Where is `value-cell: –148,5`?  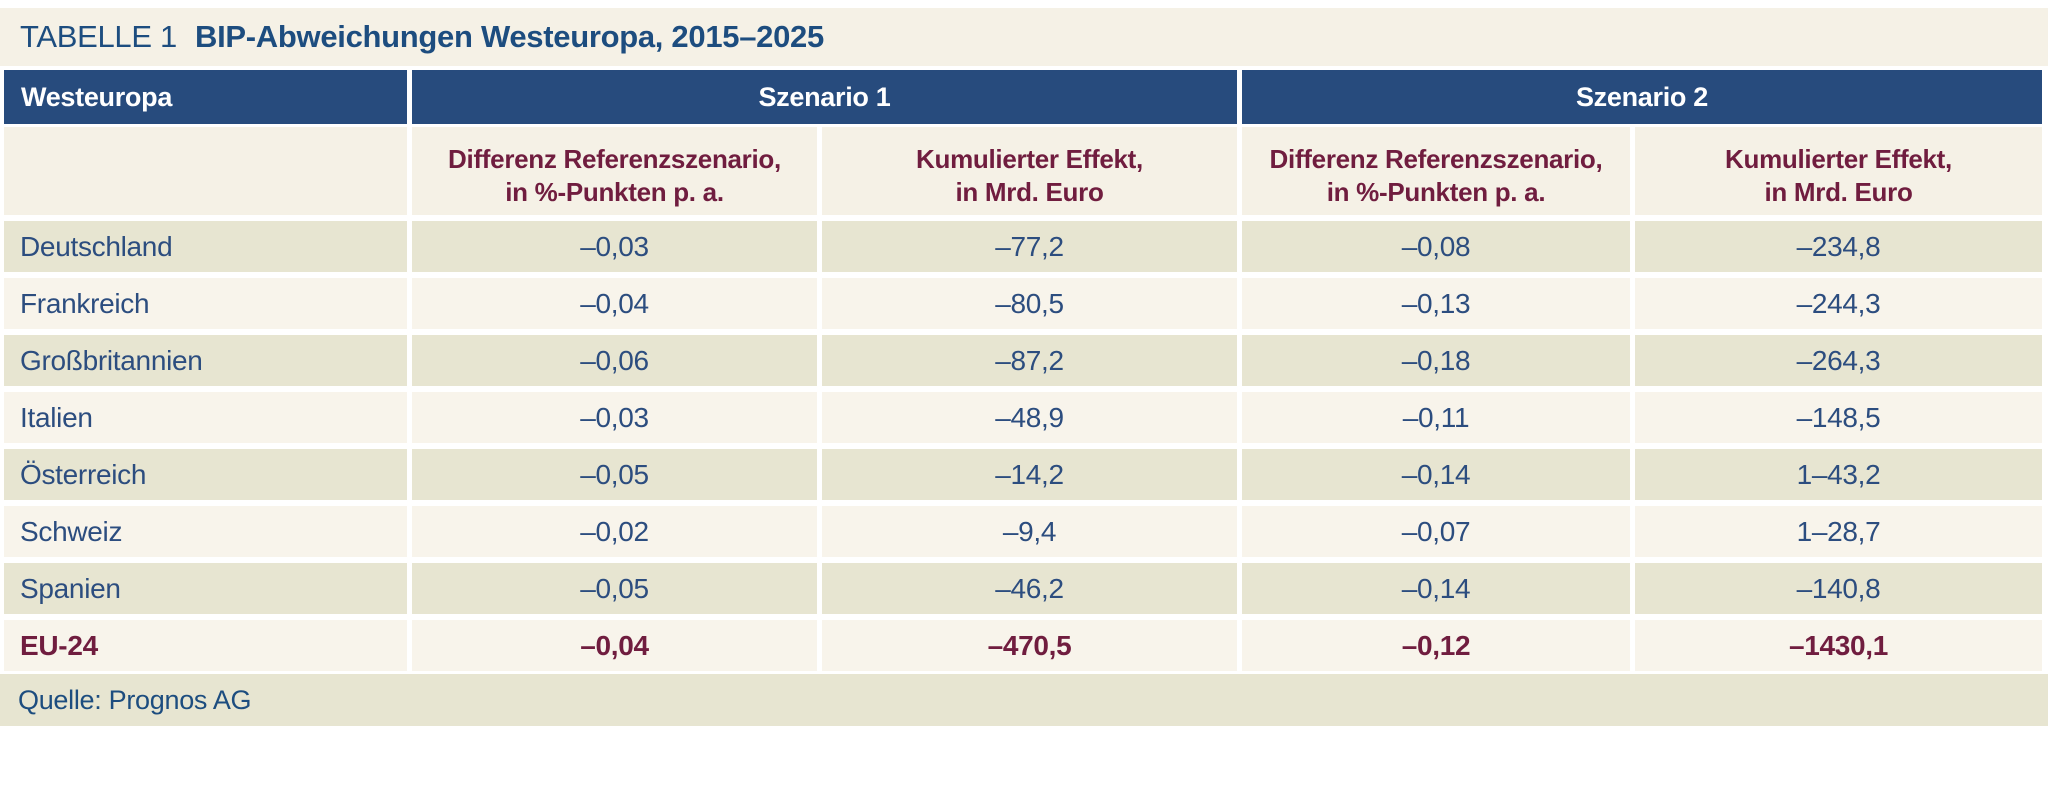 value-cell: –148,5 is located at coordinates (1838, 417).